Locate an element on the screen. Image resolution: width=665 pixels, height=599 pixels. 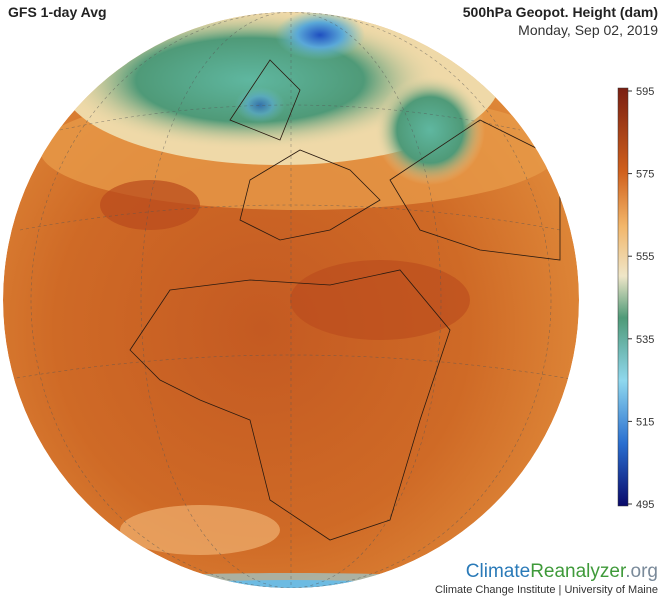
logo-part: .org is located at coordinates (641, 571).